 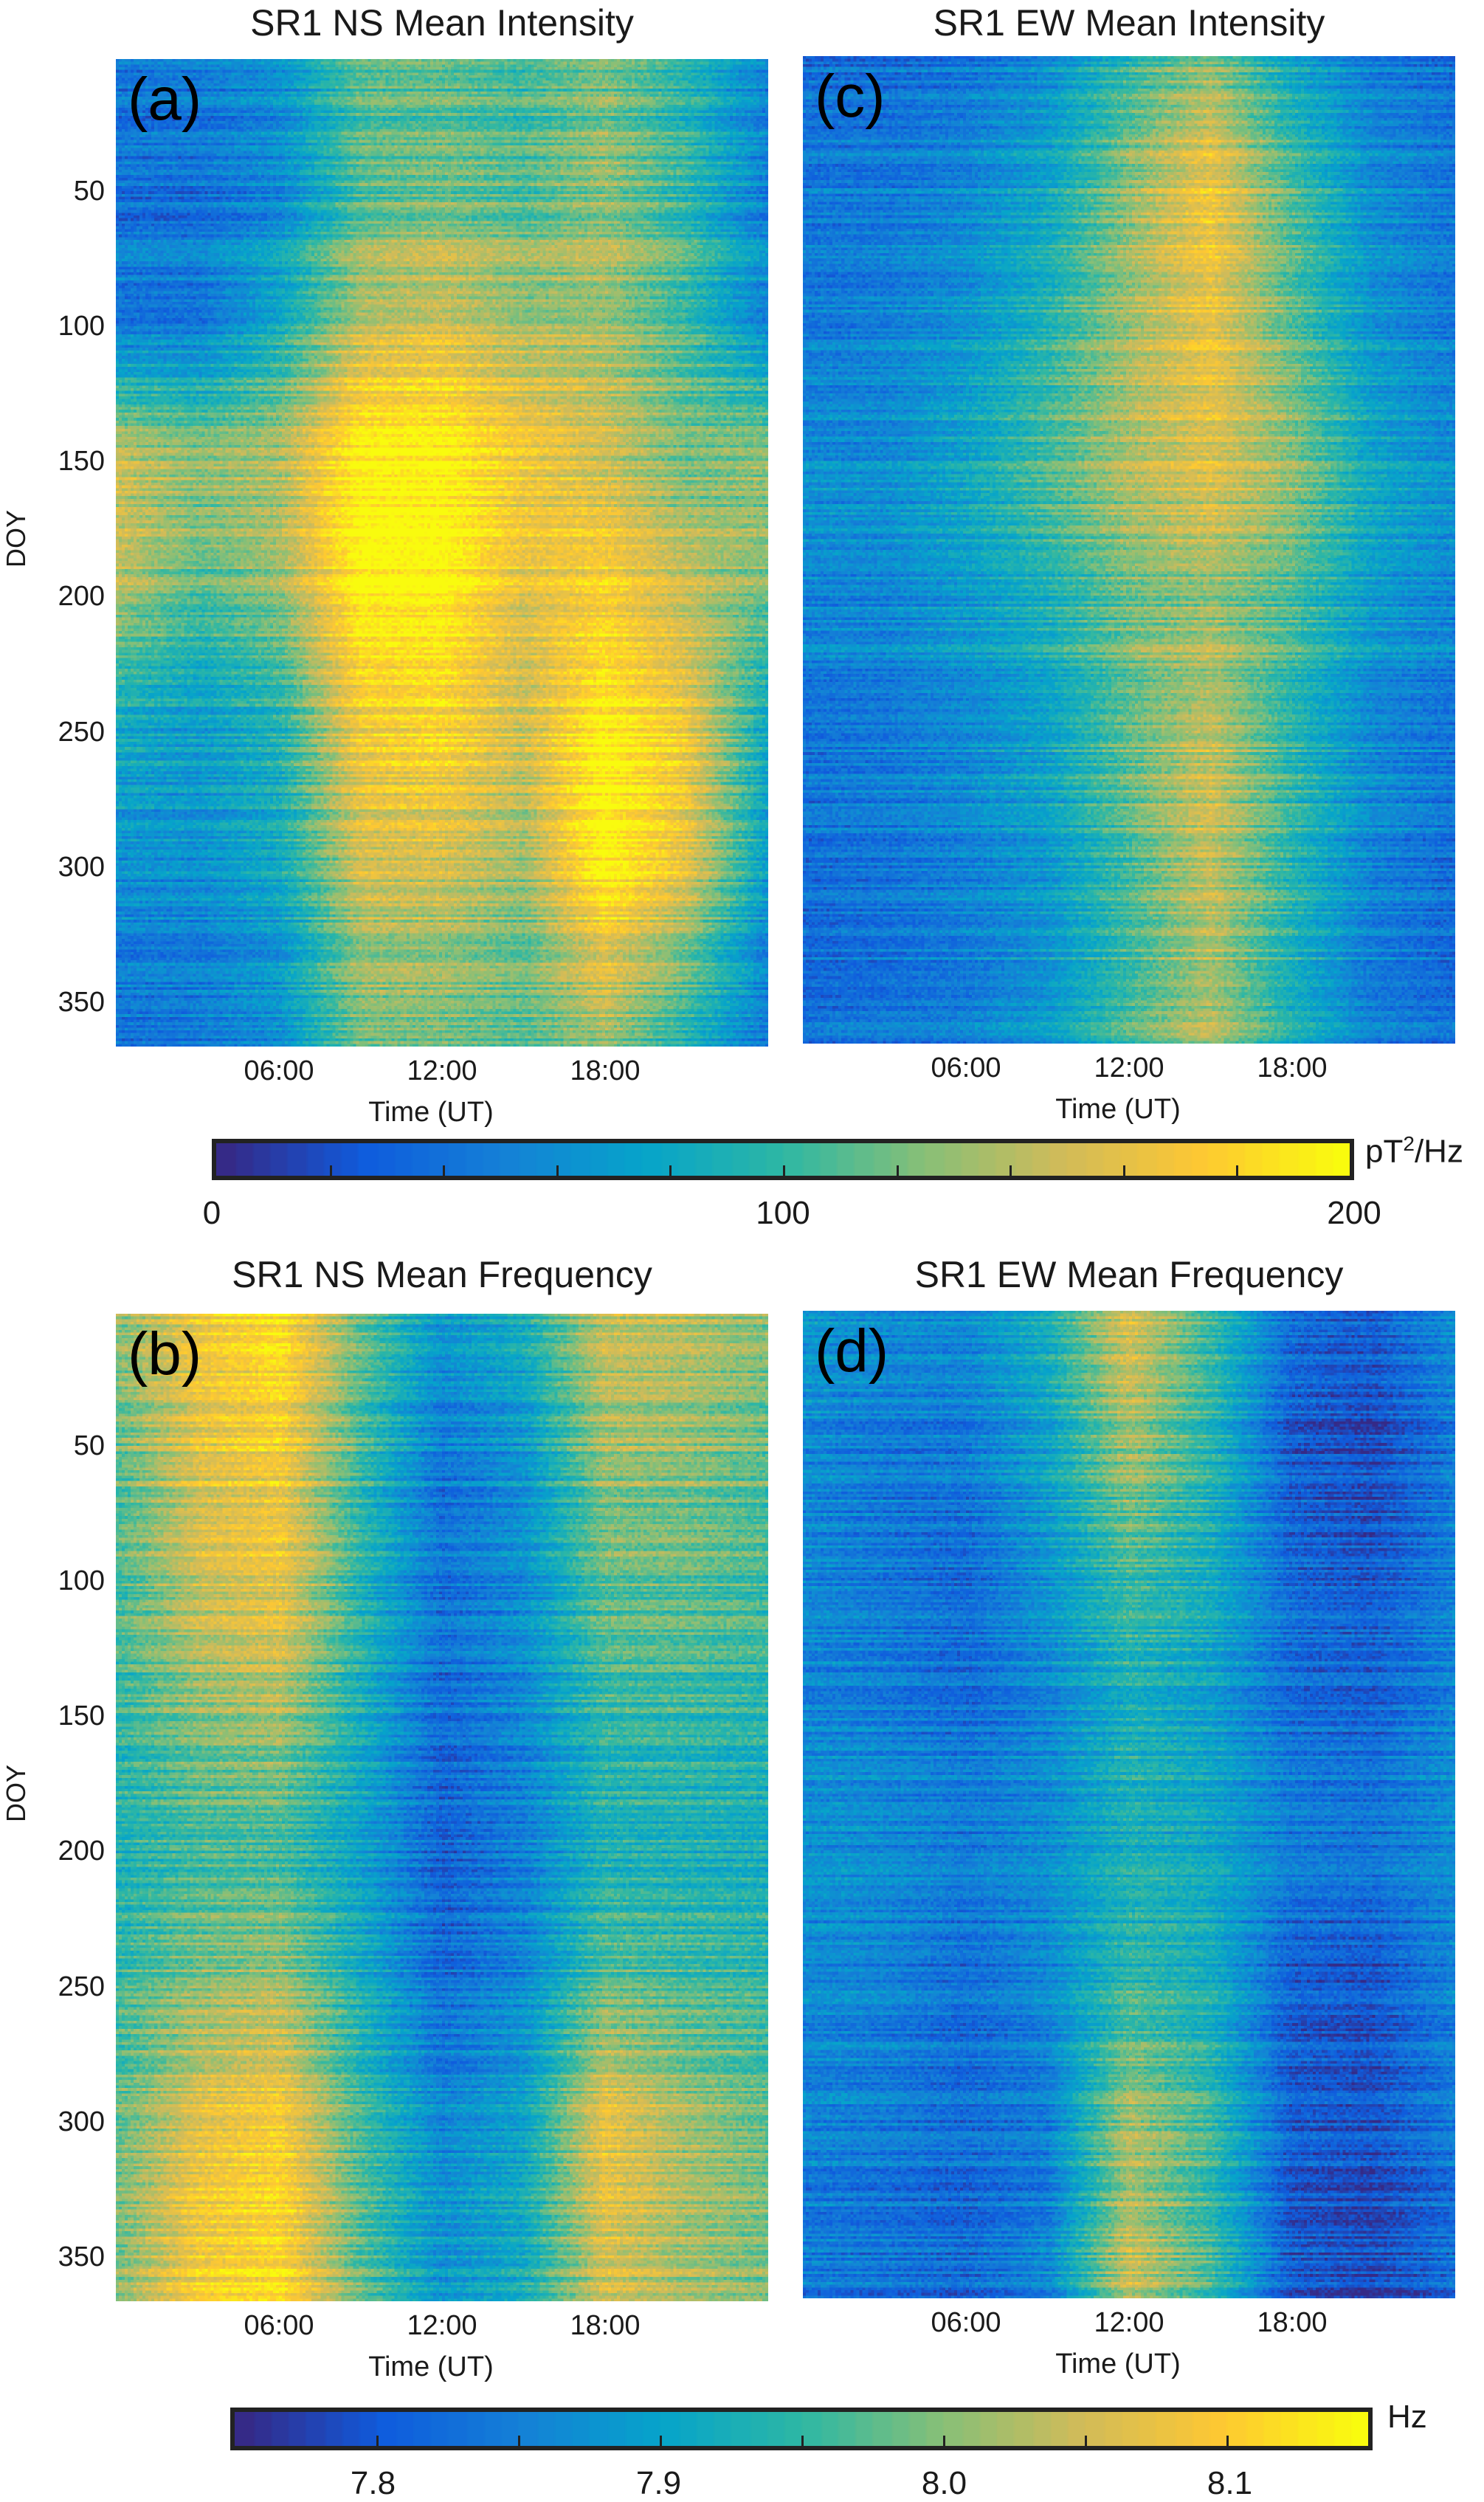 What do you see at coordinates (442, 2325) in the screenshot?
I see `x-tick-label-b: 12:00` at bounding box center [442, 2325].